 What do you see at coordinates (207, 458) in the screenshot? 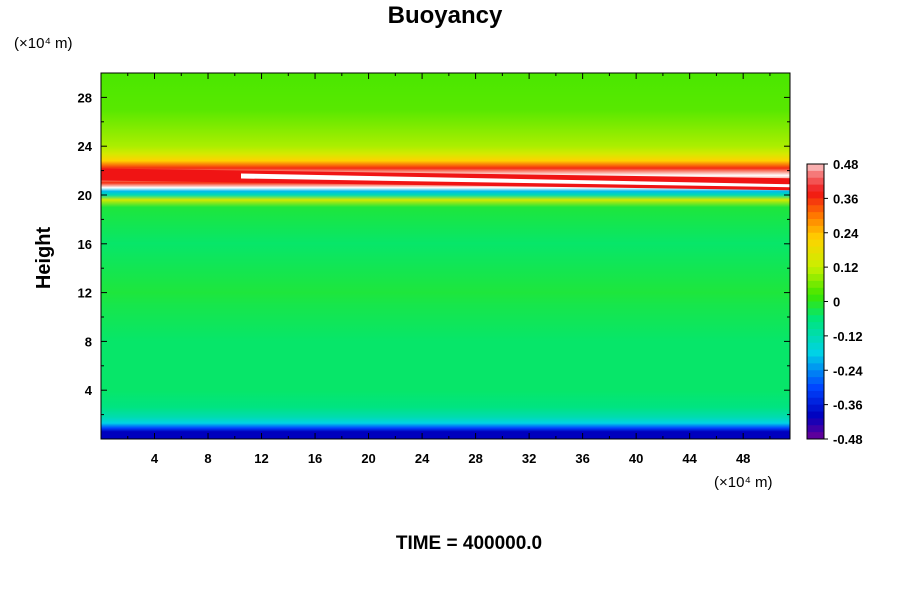
I see `x-tick-label: 8` at bounding box center [207, 458].